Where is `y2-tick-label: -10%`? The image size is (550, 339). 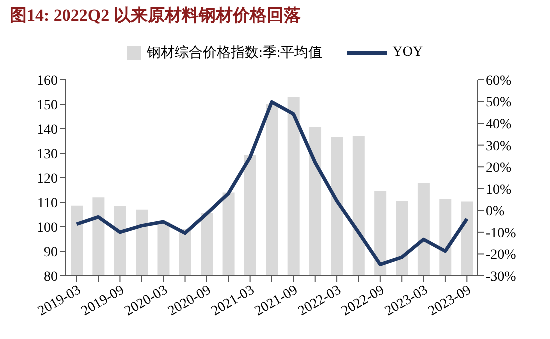
y2-tick-label: -10% is located at coordinates (501, 234).